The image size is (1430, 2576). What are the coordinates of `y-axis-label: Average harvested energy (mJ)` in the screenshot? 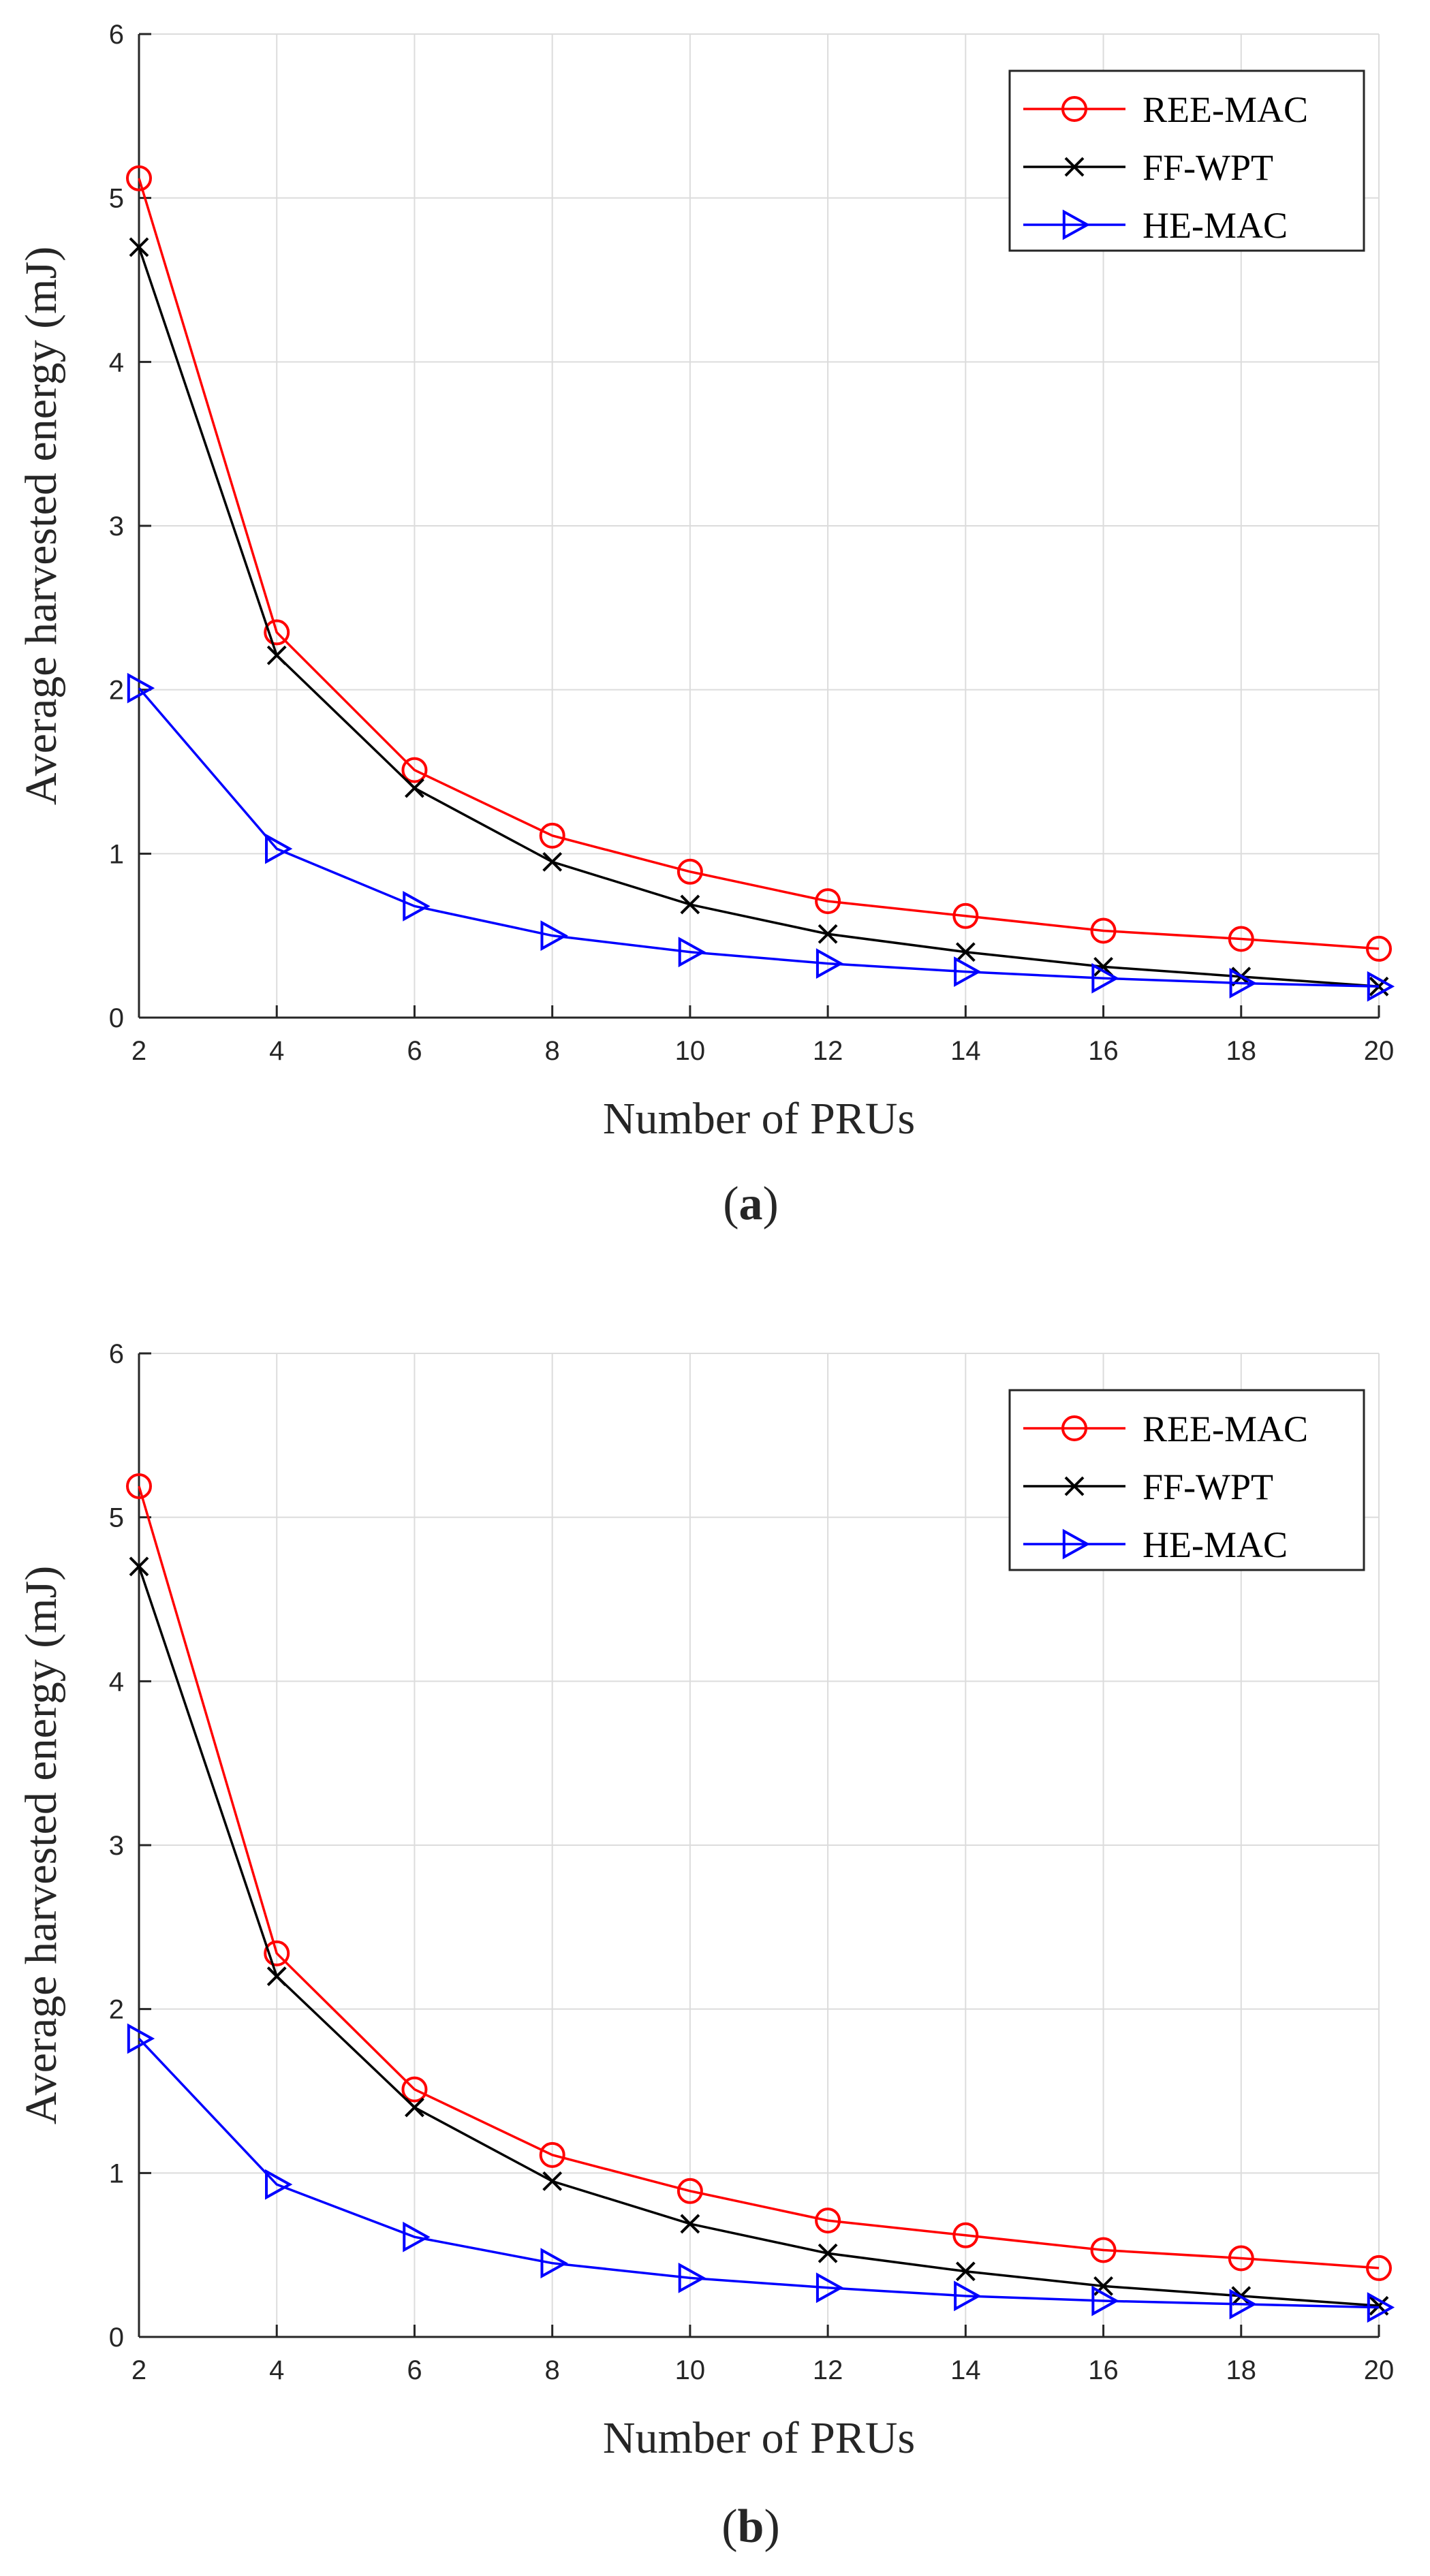 It's located at (41, 526).